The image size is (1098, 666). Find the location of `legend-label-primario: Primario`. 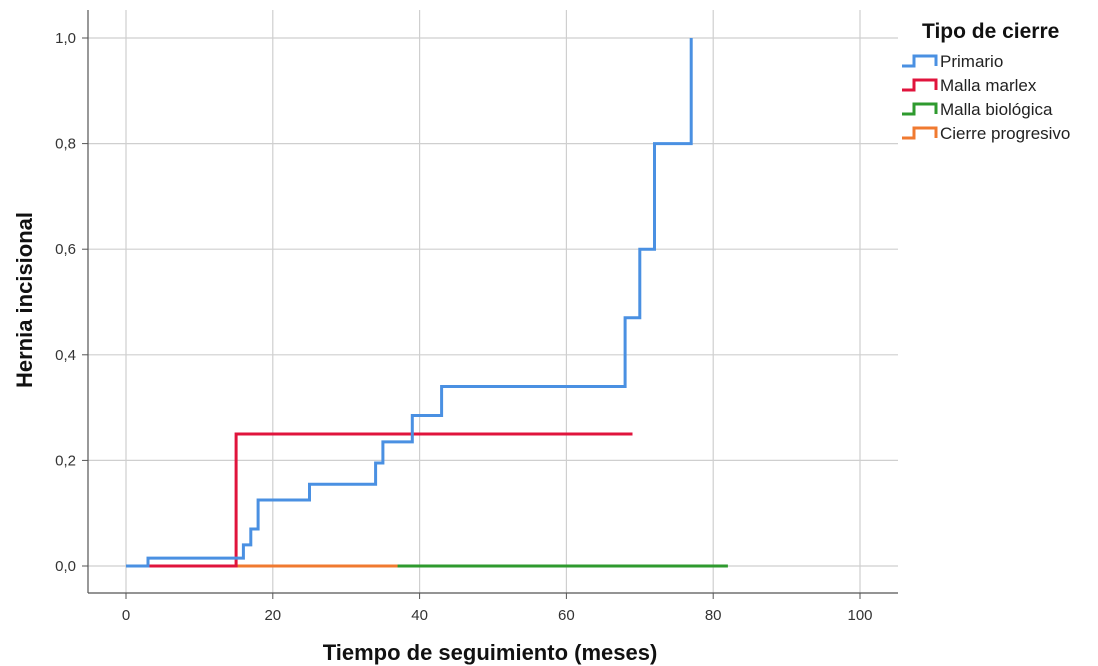

legend-label-primario: Primario is located at coordinates (971, 61).